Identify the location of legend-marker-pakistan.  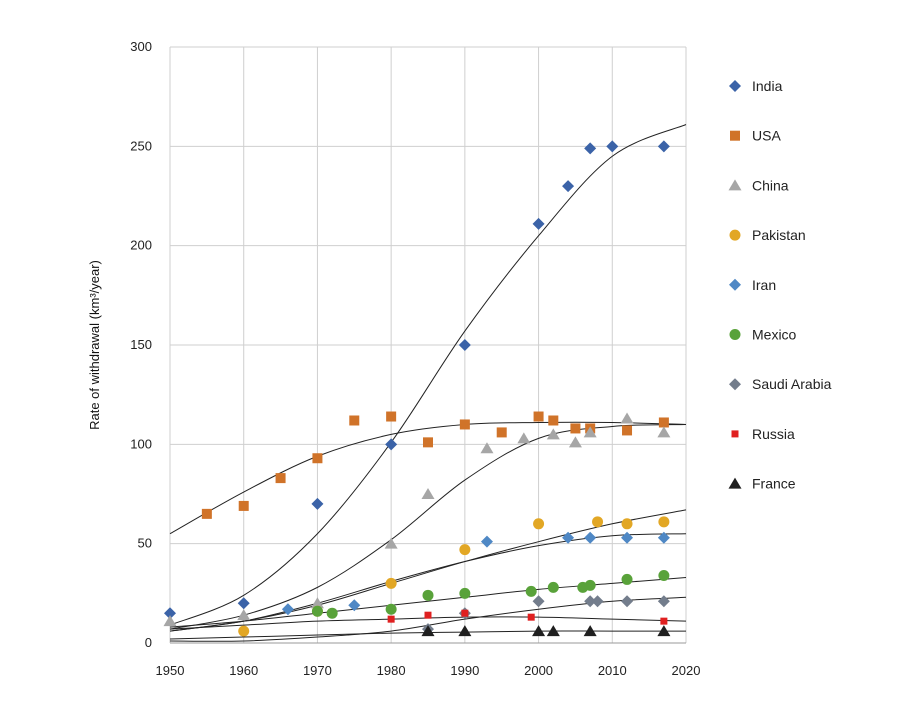
(735, 235).